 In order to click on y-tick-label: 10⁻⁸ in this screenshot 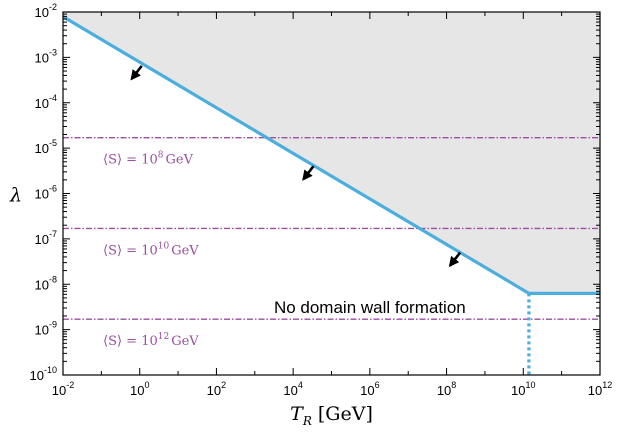, I will do `click(46, 283)`.